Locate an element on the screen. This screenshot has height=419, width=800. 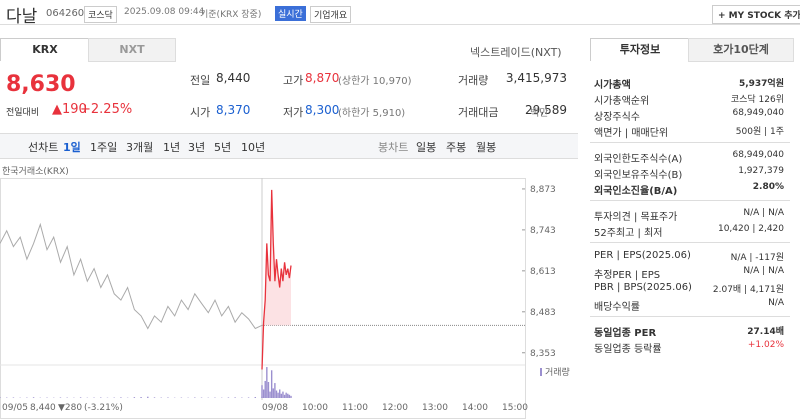
price-area is located at coordinates (276, 279).